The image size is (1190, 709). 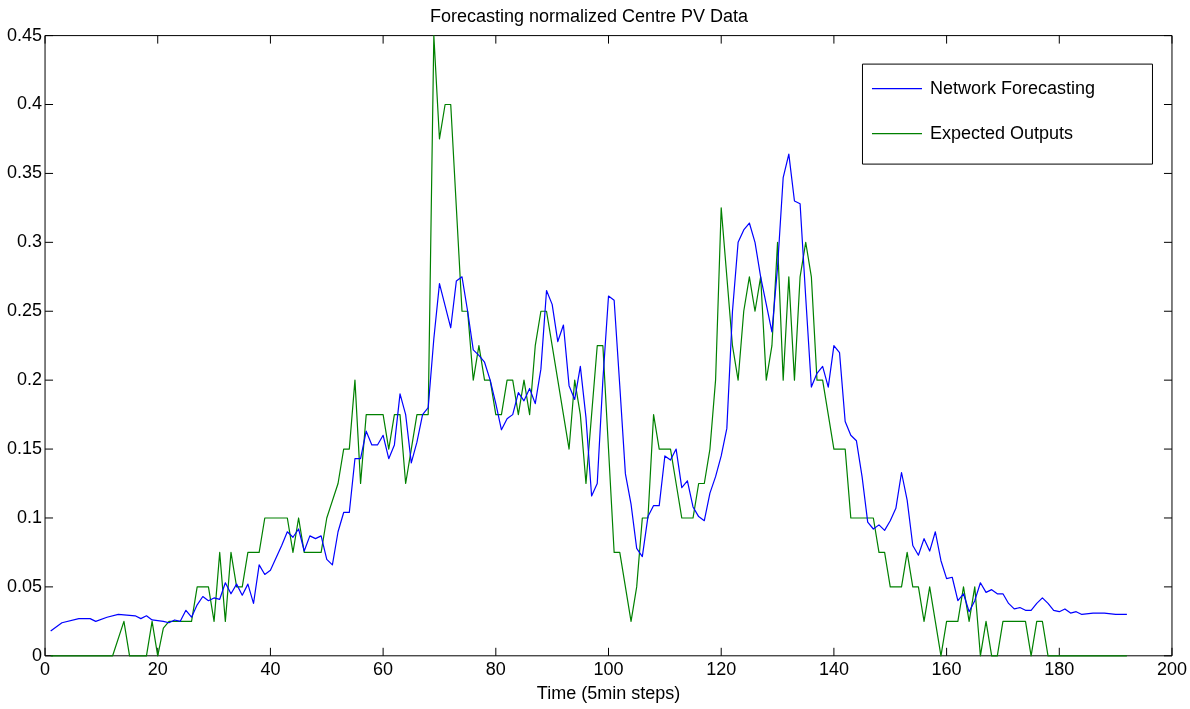 What do you see at coordinates (24, 310) in the screenshot?
I see `y-tick-label: 0.25` at bounding box center [24, 310].